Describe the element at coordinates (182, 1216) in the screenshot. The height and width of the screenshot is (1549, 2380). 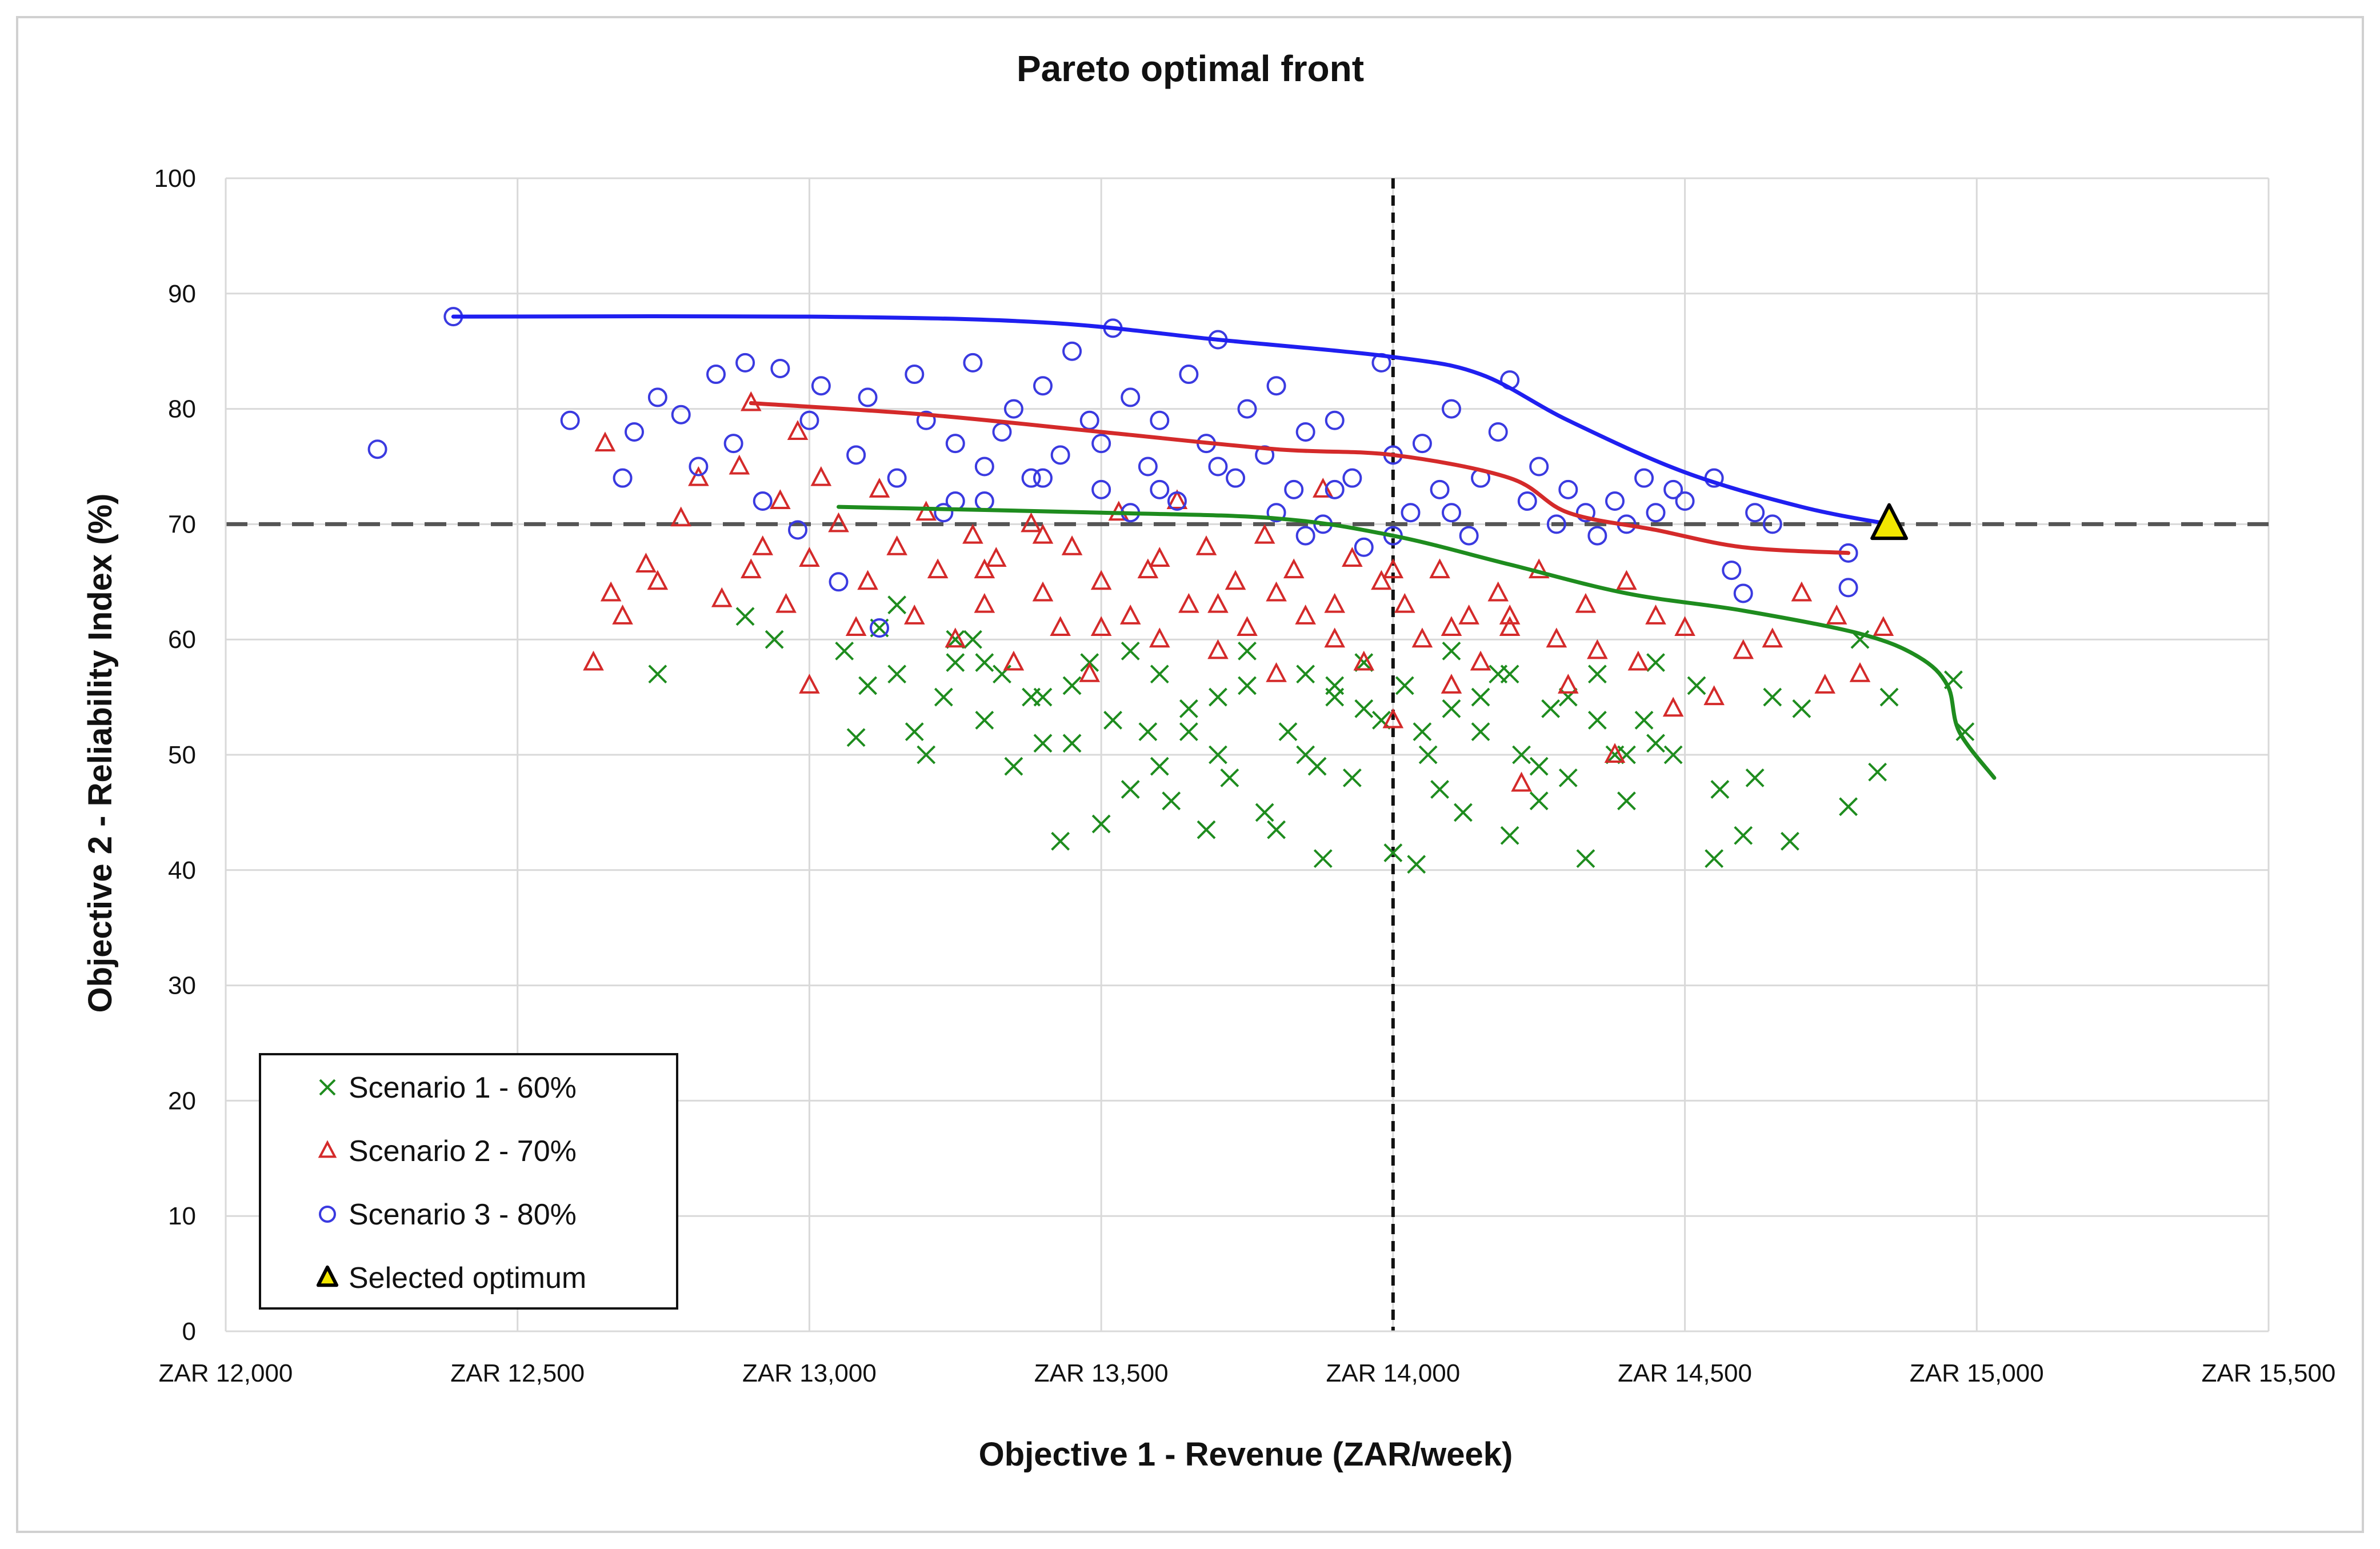
I see `y-tick-label: 10` at that location.